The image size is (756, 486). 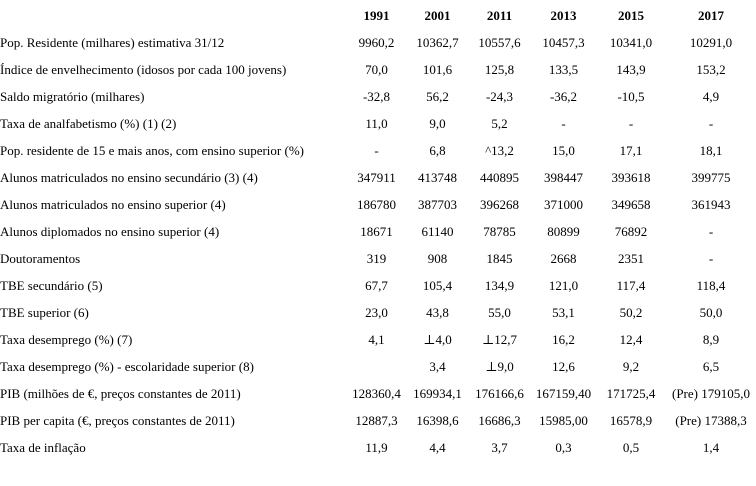 I want to click on cell-value: 3,4, so click(x=437, y=366).